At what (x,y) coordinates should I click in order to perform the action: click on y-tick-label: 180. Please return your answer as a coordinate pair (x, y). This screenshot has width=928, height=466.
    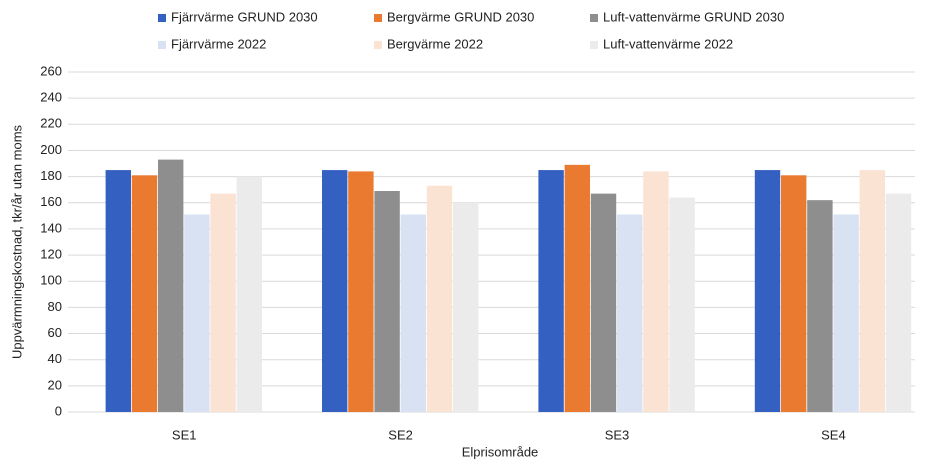
    Looking at the image, I should click on (51, 175).